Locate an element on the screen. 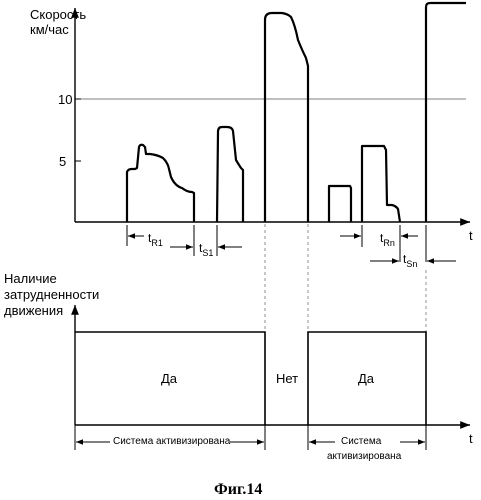  congestion-axis-label-line2: затрудненности is located at coordinates (51, 294).